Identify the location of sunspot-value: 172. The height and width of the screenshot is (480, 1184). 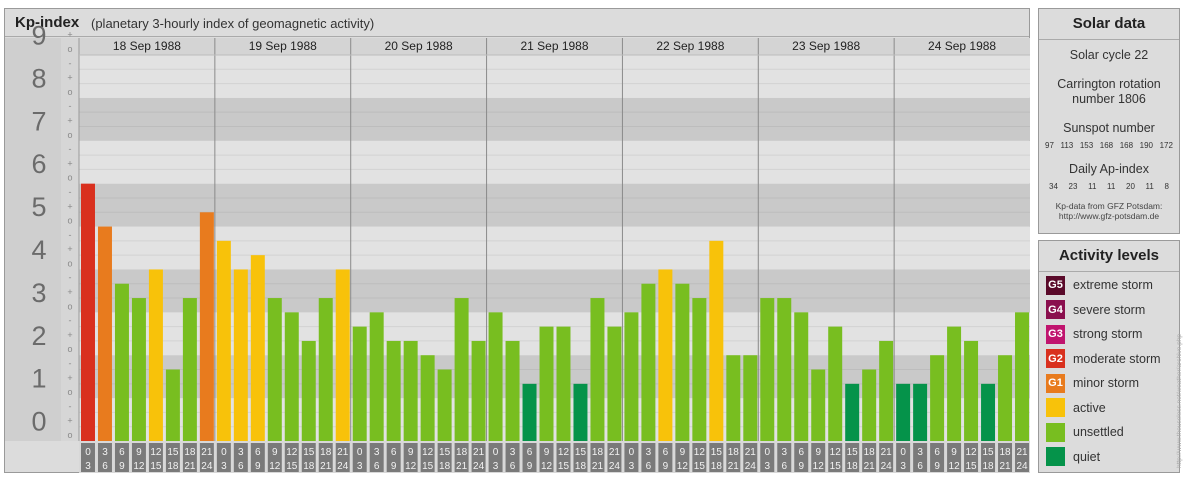
(1166, 145).